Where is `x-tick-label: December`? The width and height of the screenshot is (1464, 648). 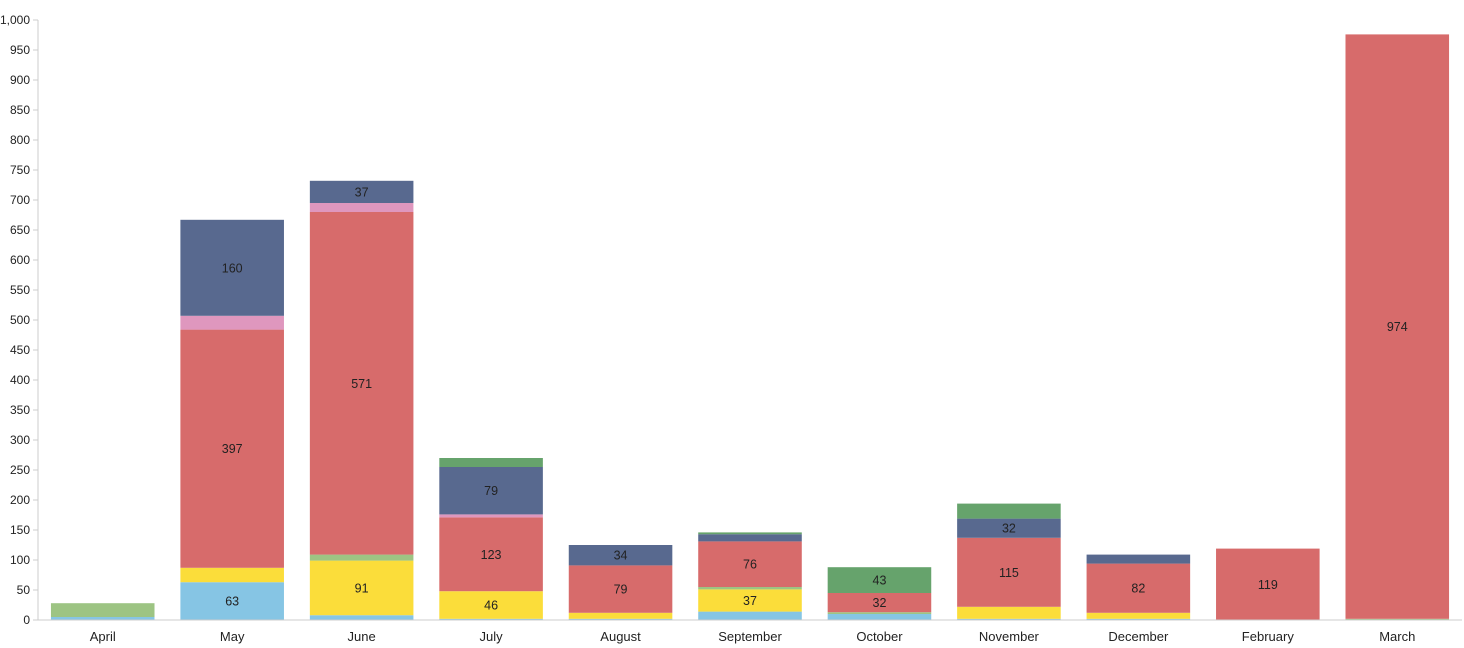 x-tick-label: December is located at coordinates (1138, 636).